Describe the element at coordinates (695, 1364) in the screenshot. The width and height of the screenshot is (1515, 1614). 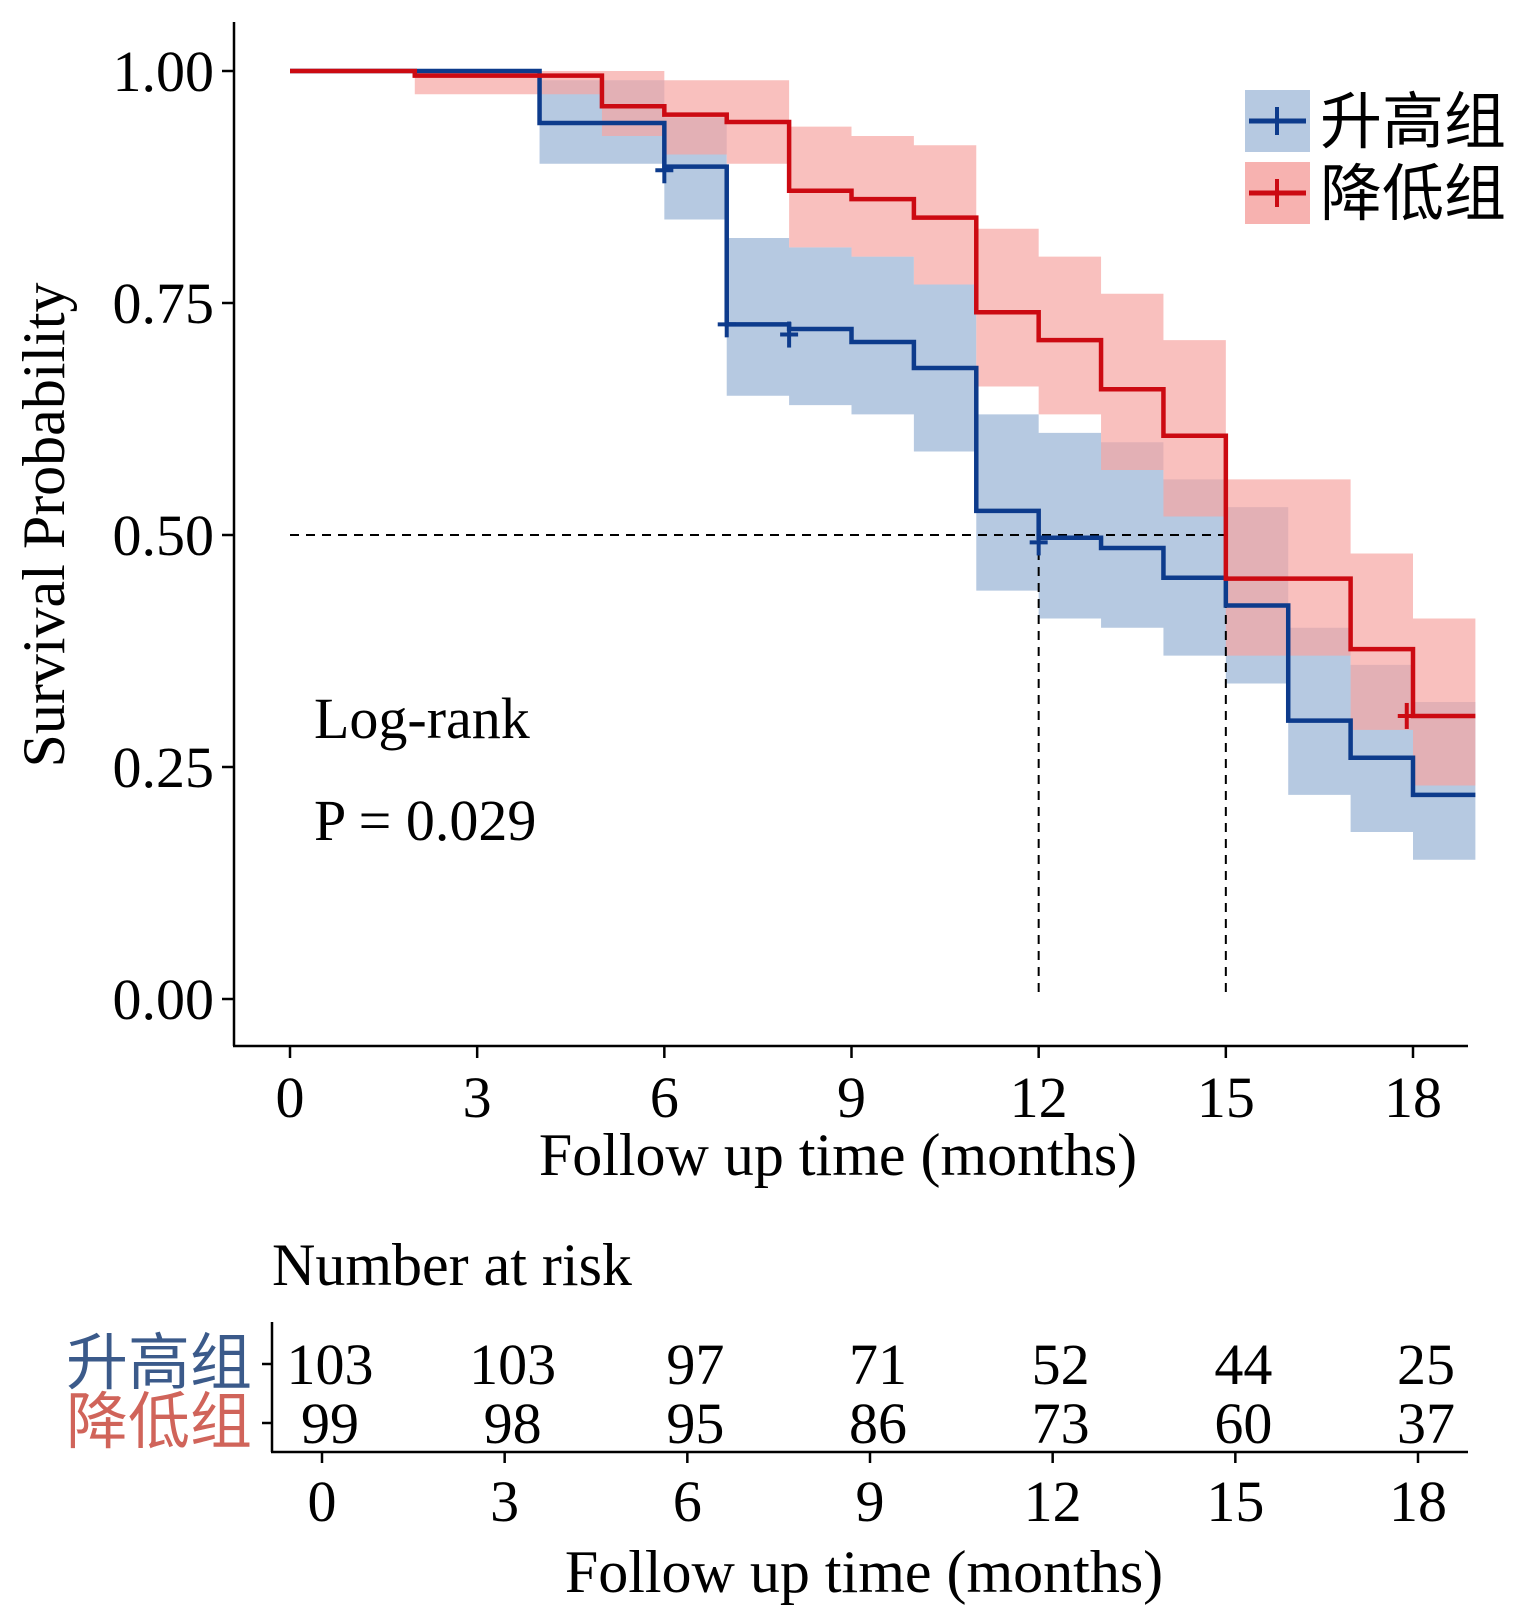
I see `risk-count: 97` at that location.